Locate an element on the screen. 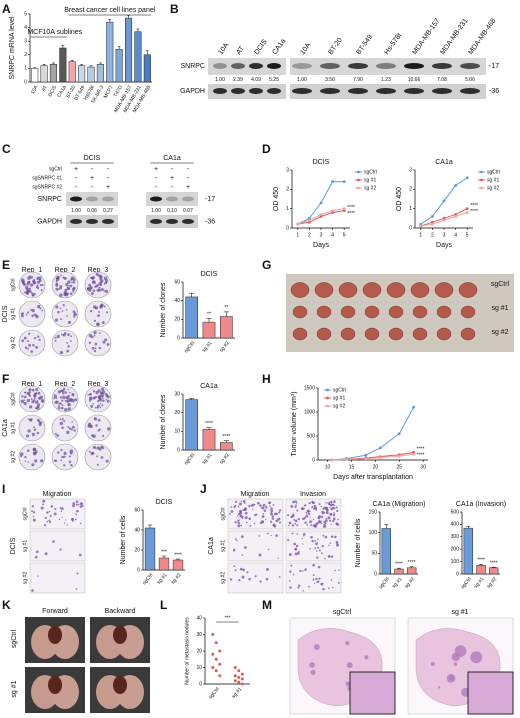  y-tick-label: 300 is located at coordinates (455, 537).